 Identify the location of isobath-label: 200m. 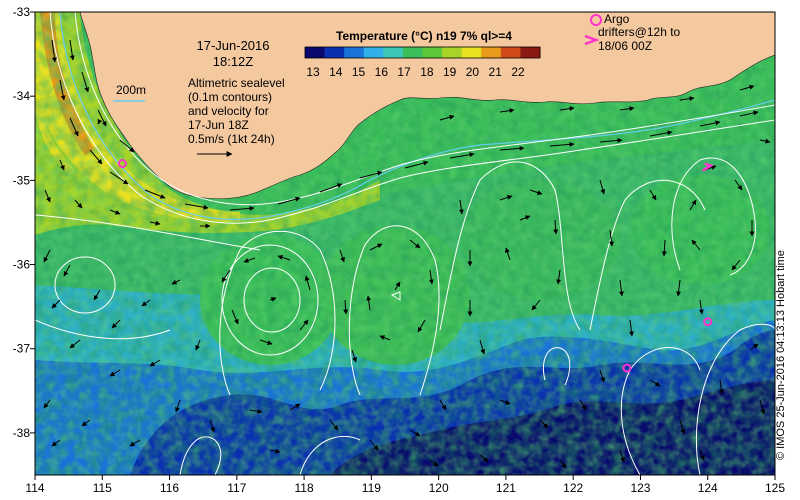
(131, 90).